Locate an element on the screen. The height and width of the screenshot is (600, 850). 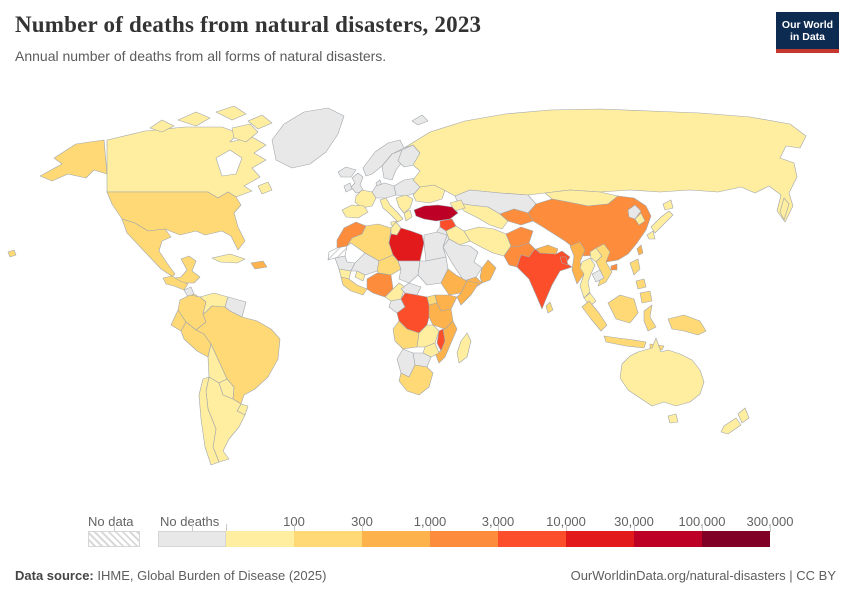
country-burkina is located at coordinates (360, 276).